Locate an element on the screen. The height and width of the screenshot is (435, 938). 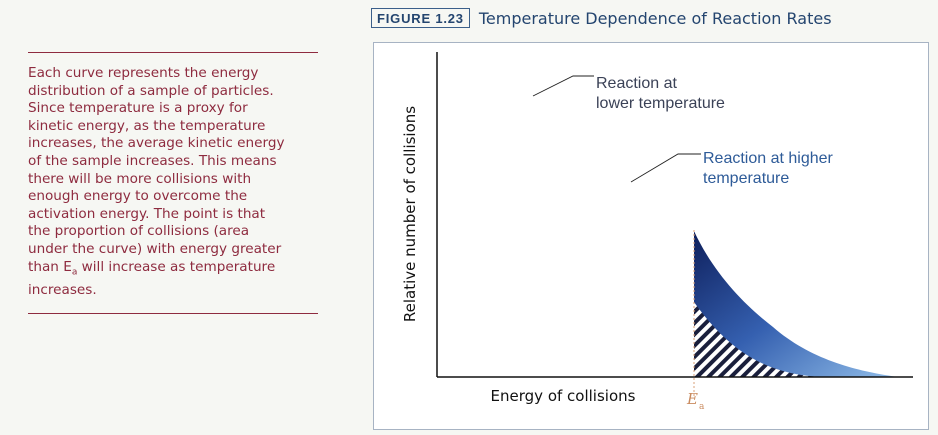
higher-temp-excess-area is located at coordinates (796, 304).